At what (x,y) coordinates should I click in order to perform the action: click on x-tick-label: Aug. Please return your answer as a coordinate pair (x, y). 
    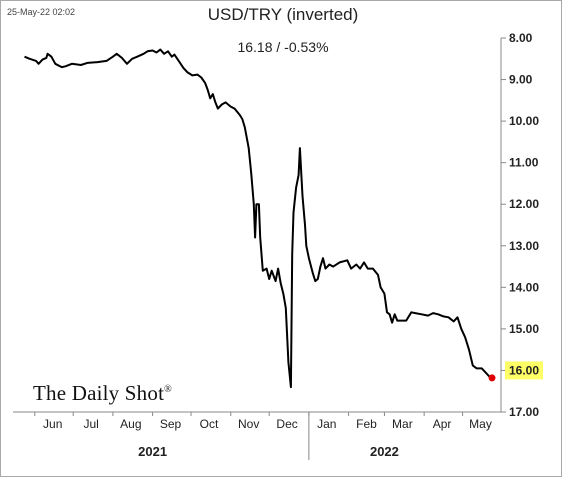
    Looking at the image, I should click on (130, 424).